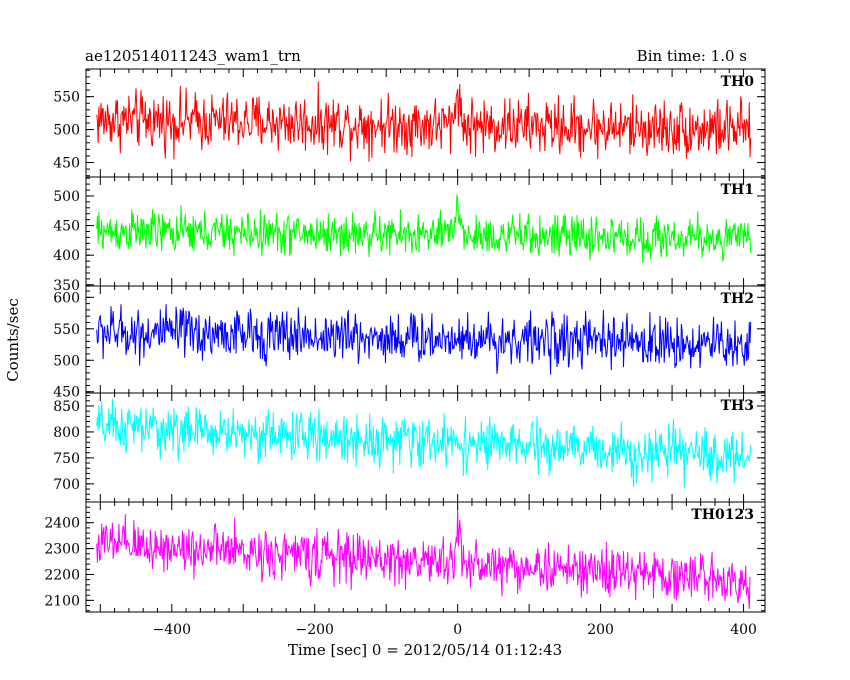 The image size is (850, 680). What do you see at coordinates (66, 286) in the screenshot?
I see `y-tick-label: 350` at bounding box center [66, 286].